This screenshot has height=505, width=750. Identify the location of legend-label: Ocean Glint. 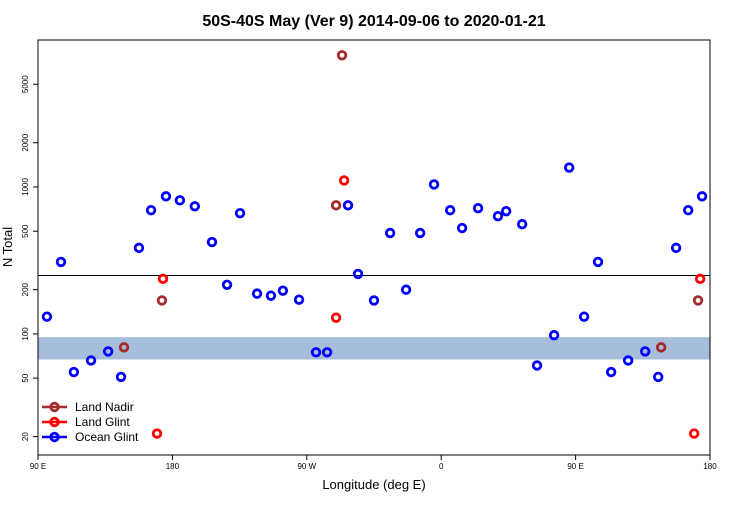
(107, 437).